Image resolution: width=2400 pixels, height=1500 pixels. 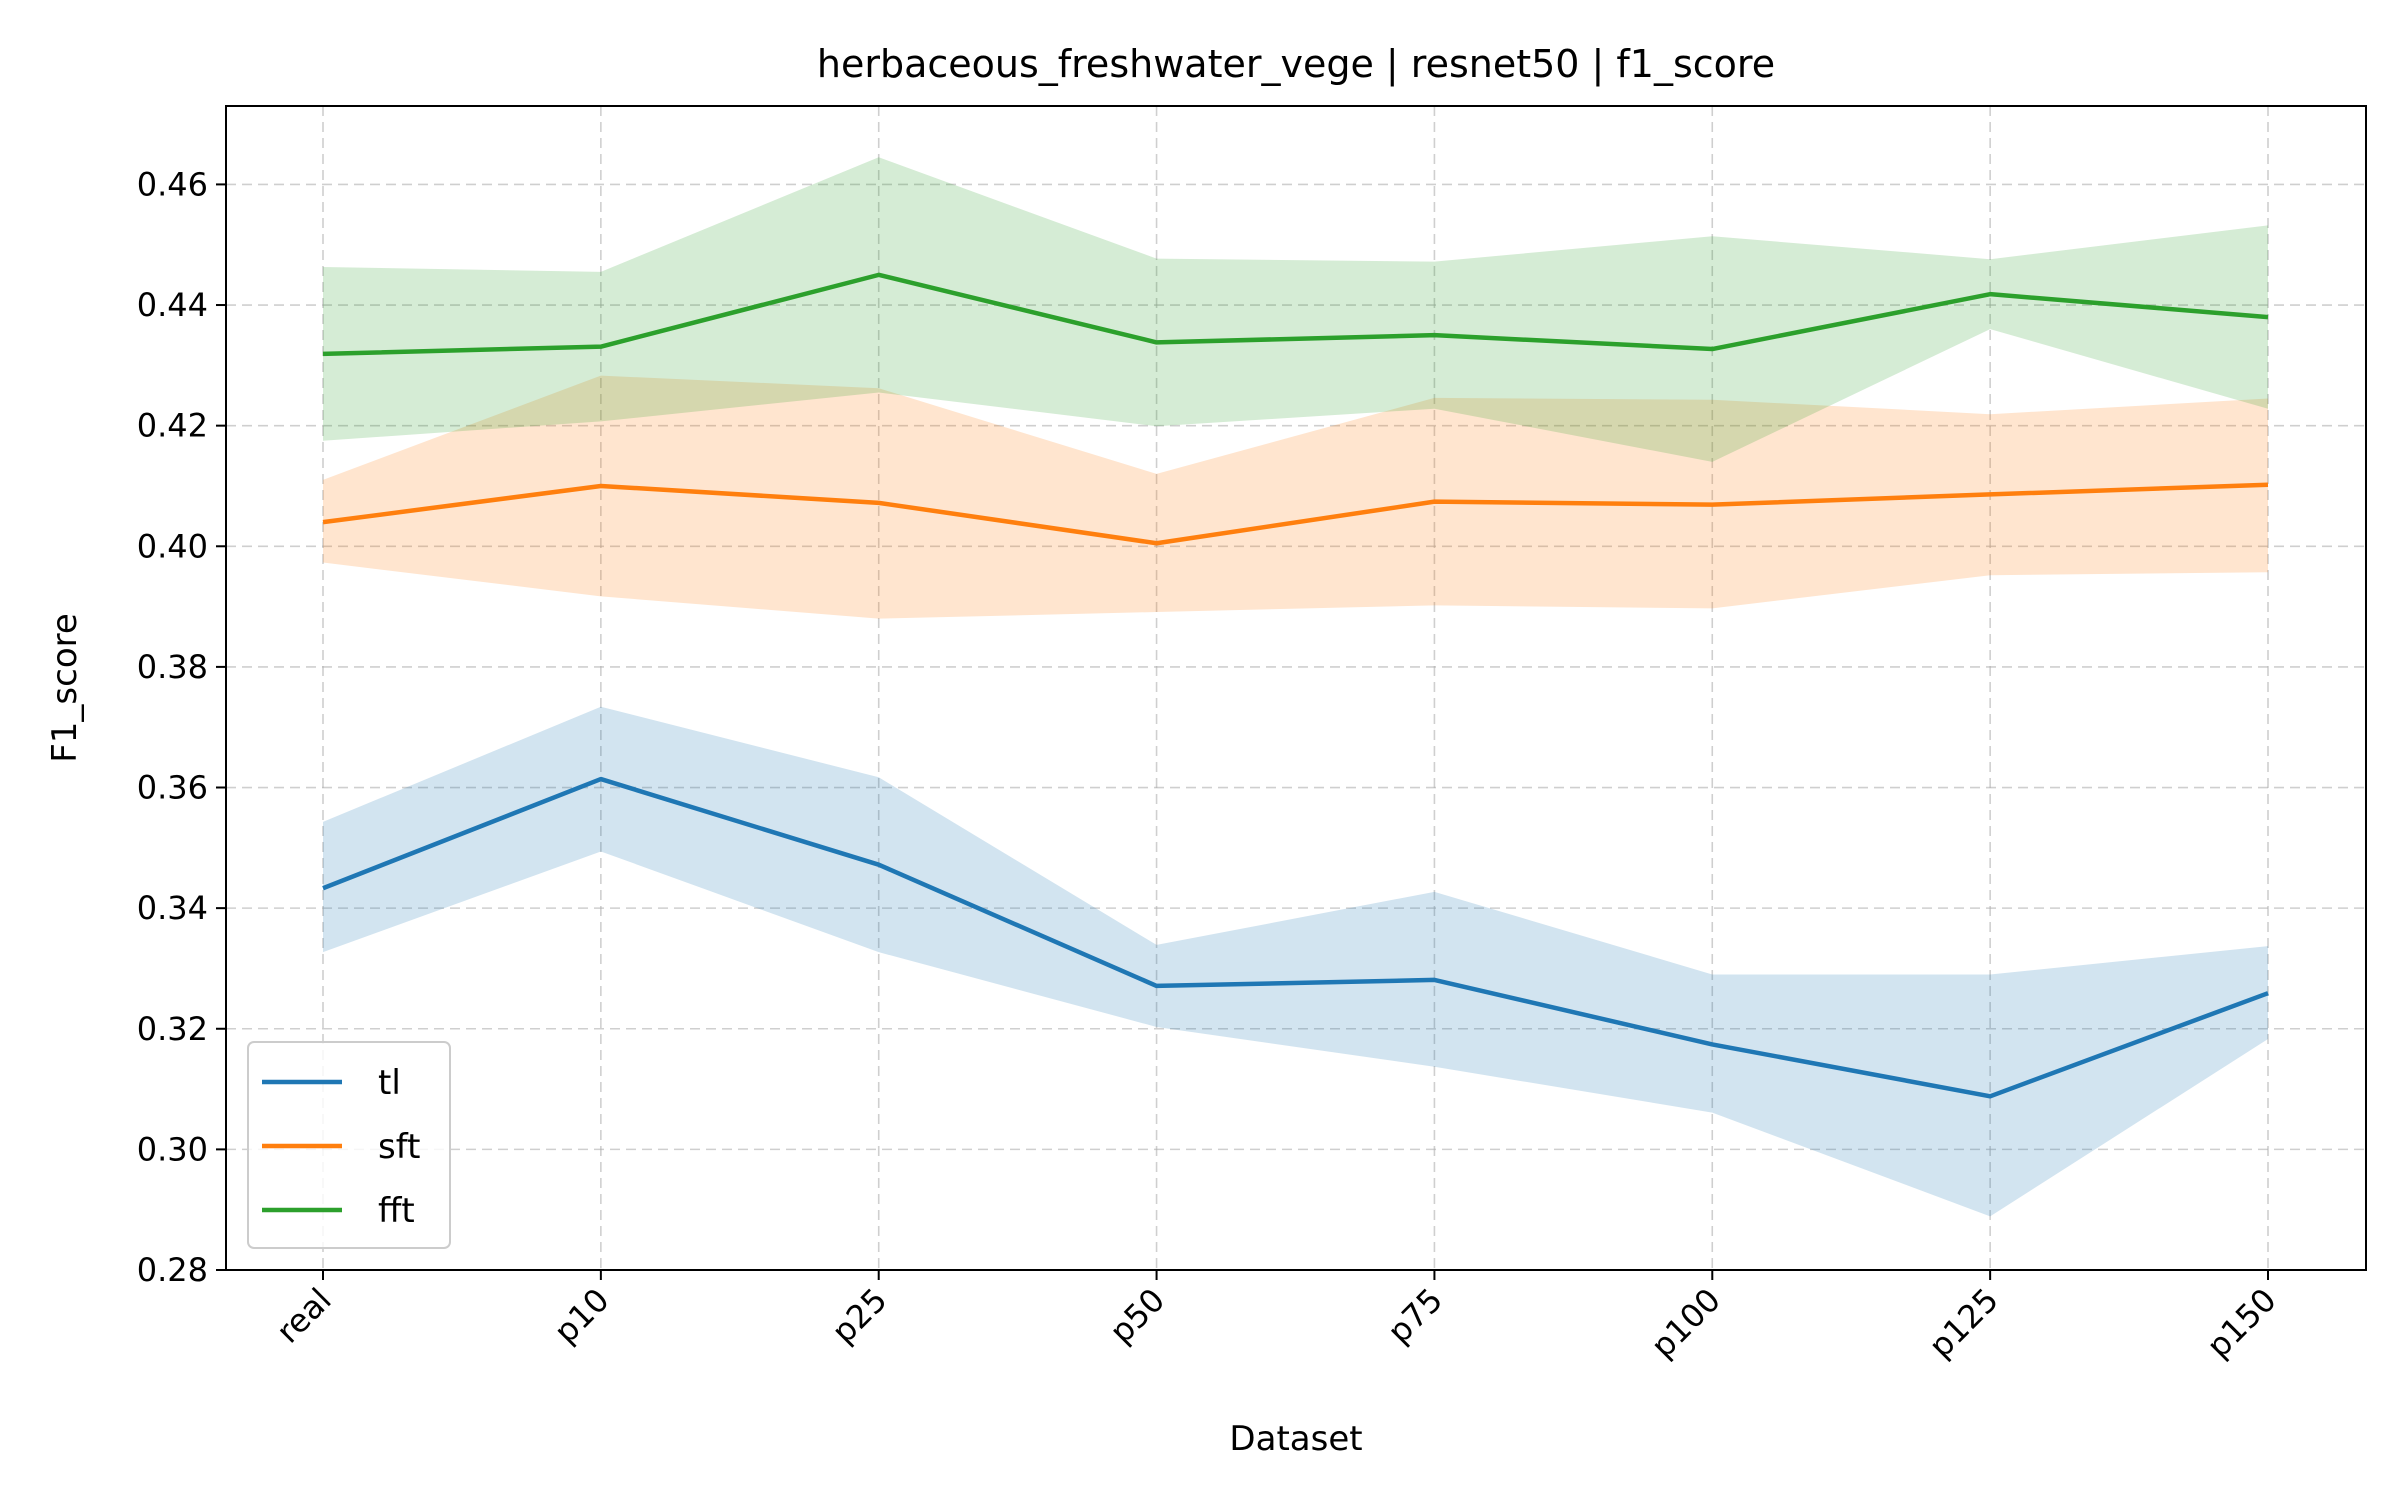 What do you see at coordinates (1686, 1323) in the screenshot?
I see `x-tick-label: p100` at bounding box center [1686, 1323].